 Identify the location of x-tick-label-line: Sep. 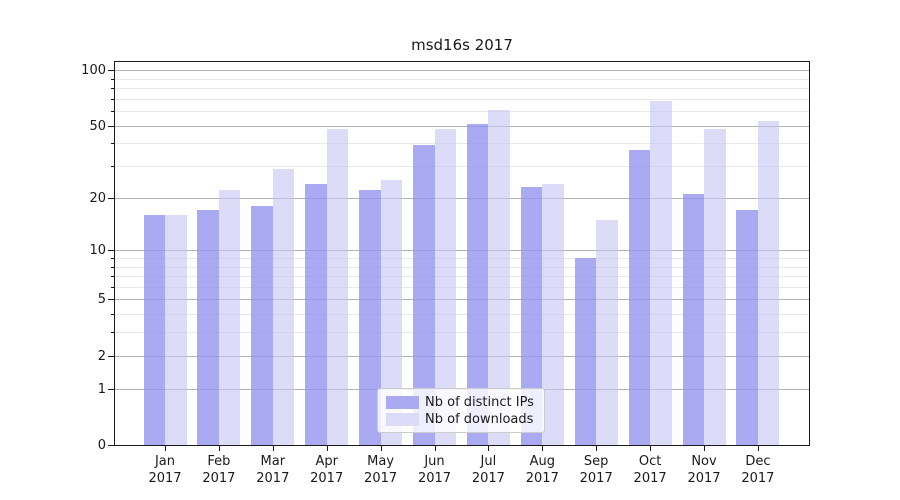
(596, 461).